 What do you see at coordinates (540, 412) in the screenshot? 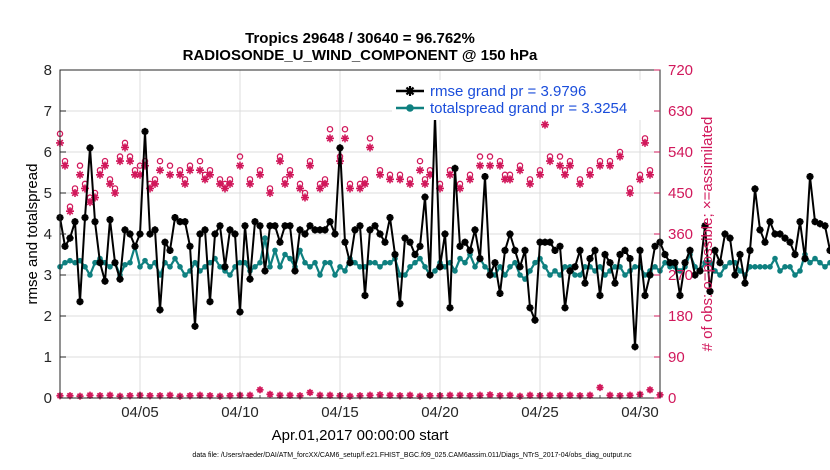
I see `x-tick-label: 04/25` at bounding box center [540, 412].